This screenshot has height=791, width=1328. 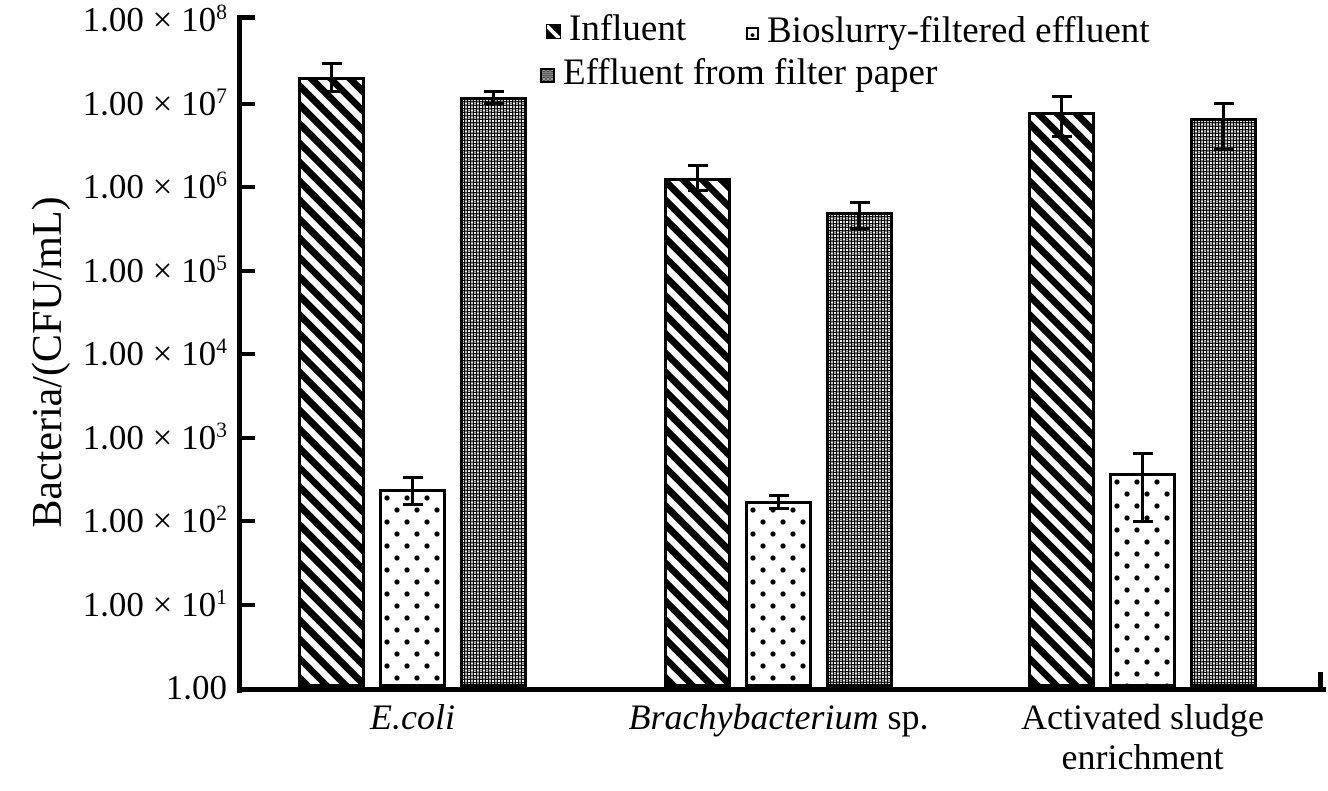 I want to click on x-axis-line, so click(x=781, y=689).